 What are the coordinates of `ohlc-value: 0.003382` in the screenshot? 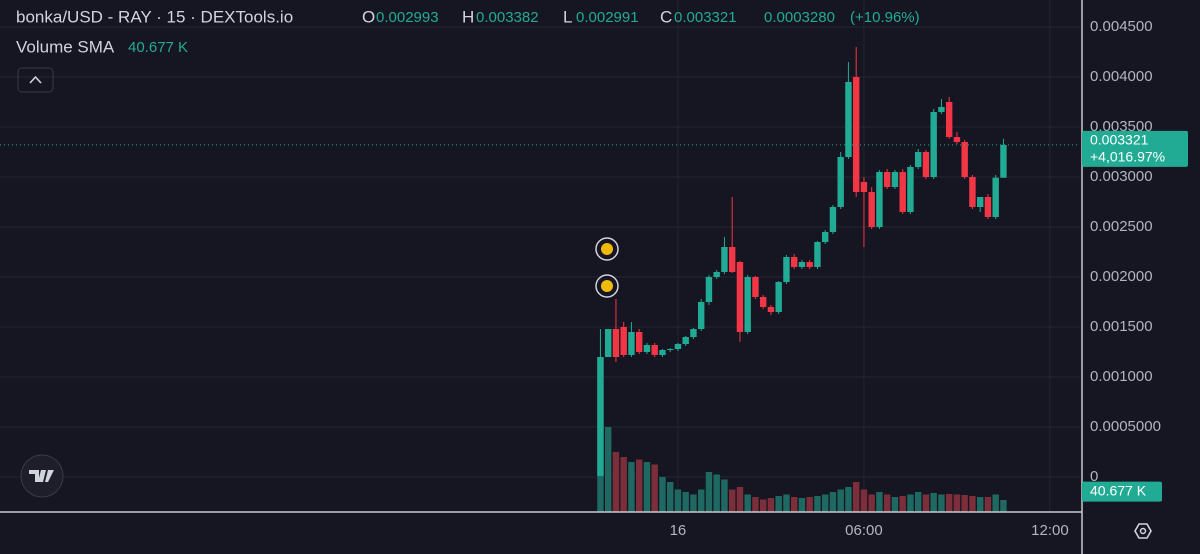 It's located at (507, 17).